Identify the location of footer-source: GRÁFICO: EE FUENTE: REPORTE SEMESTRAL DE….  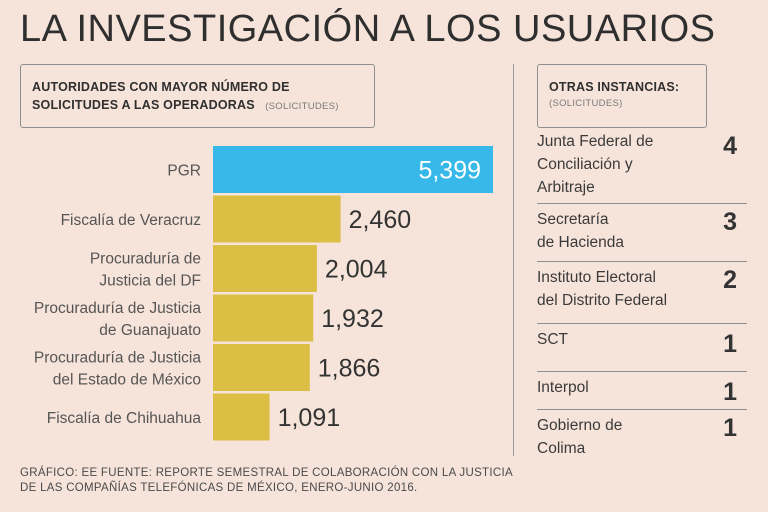
(266, 481).